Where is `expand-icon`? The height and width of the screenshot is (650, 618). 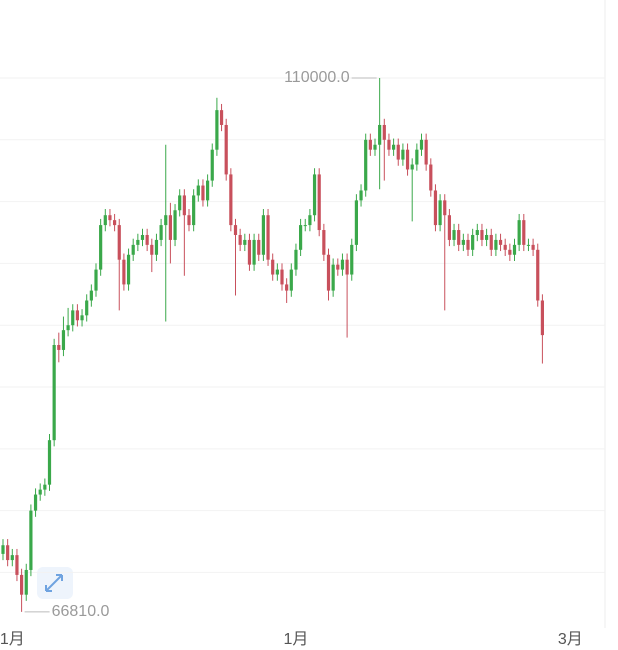 expand-icon is located at coordinates (54, 583).